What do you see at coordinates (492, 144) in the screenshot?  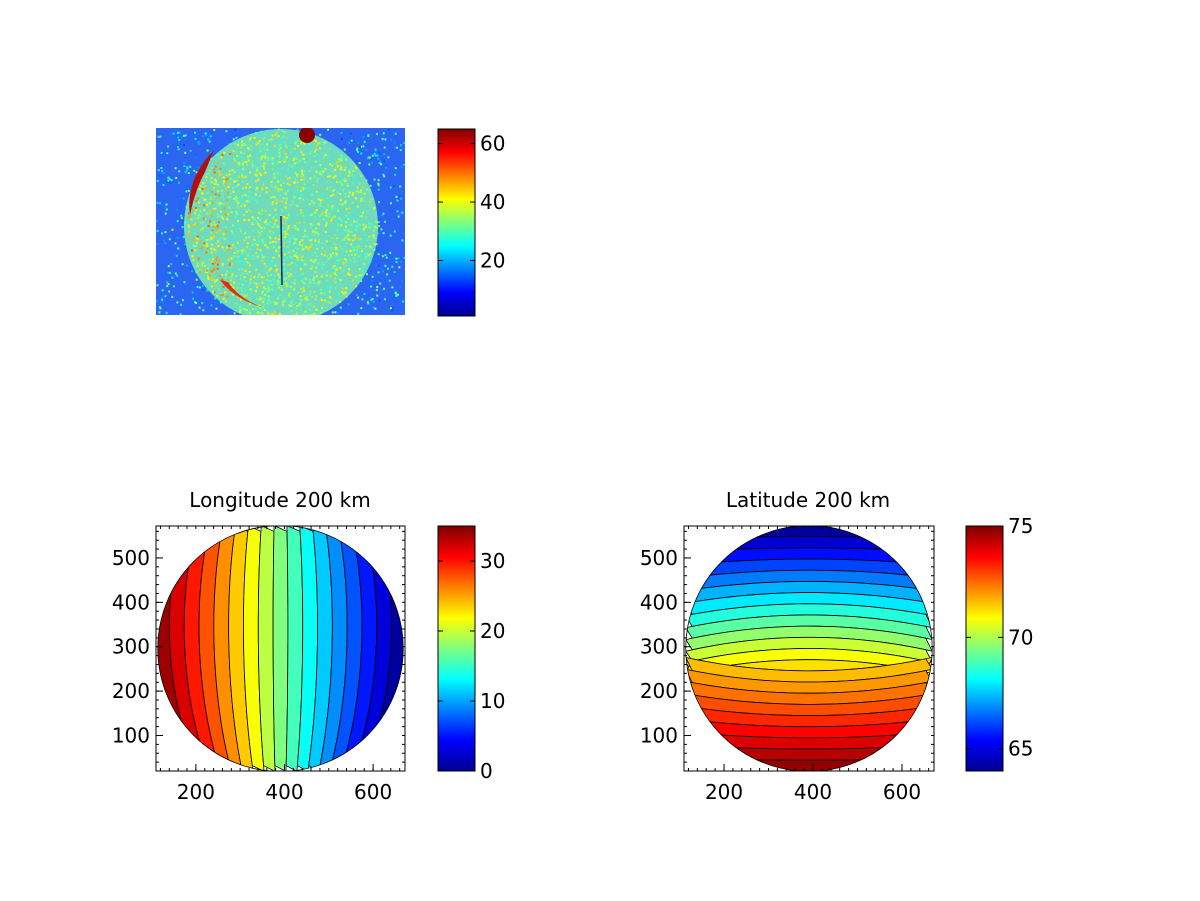 I see `colorbar-tick-label: 60` at bounding box center [492, 144].